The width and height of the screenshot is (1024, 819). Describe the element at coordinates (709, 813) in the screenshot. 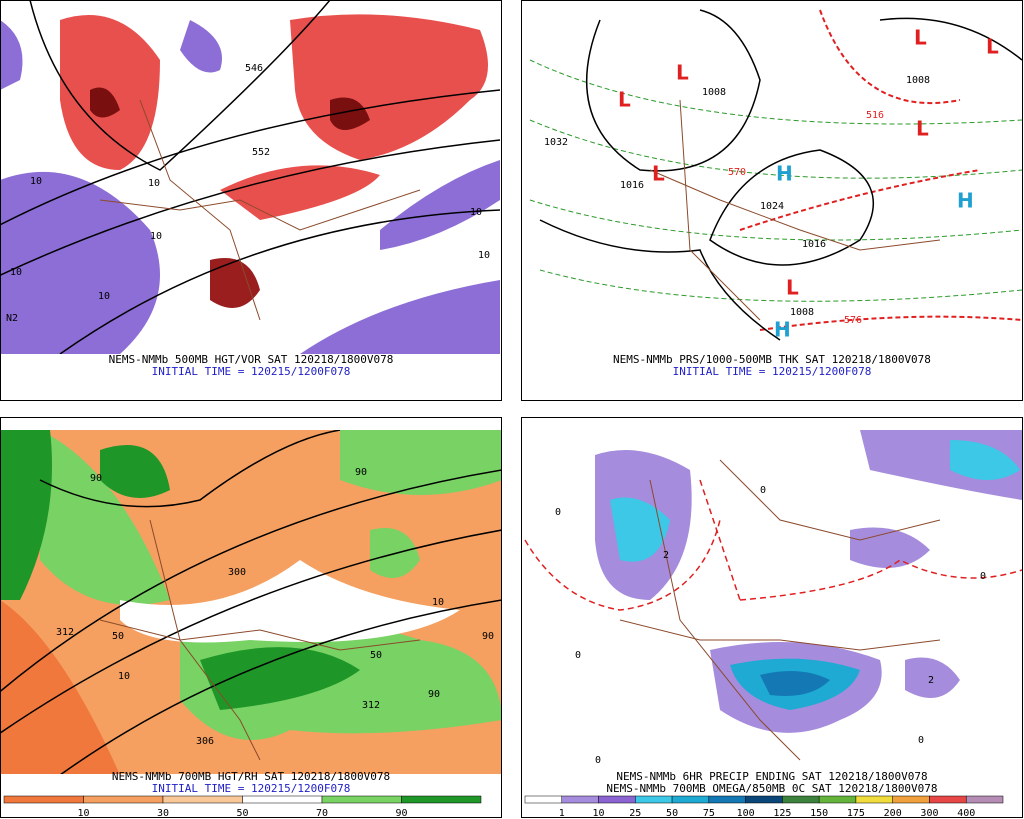

I see `color-bar-label: 75` at that location.